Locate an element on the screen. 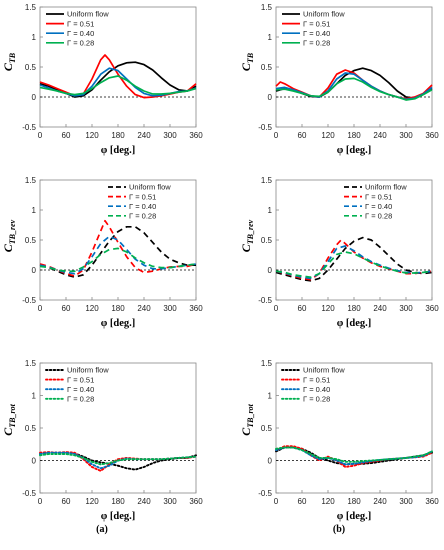 This screenshot has width=444, height=550. caption-b: (b) is located at coordinates (339, 529).